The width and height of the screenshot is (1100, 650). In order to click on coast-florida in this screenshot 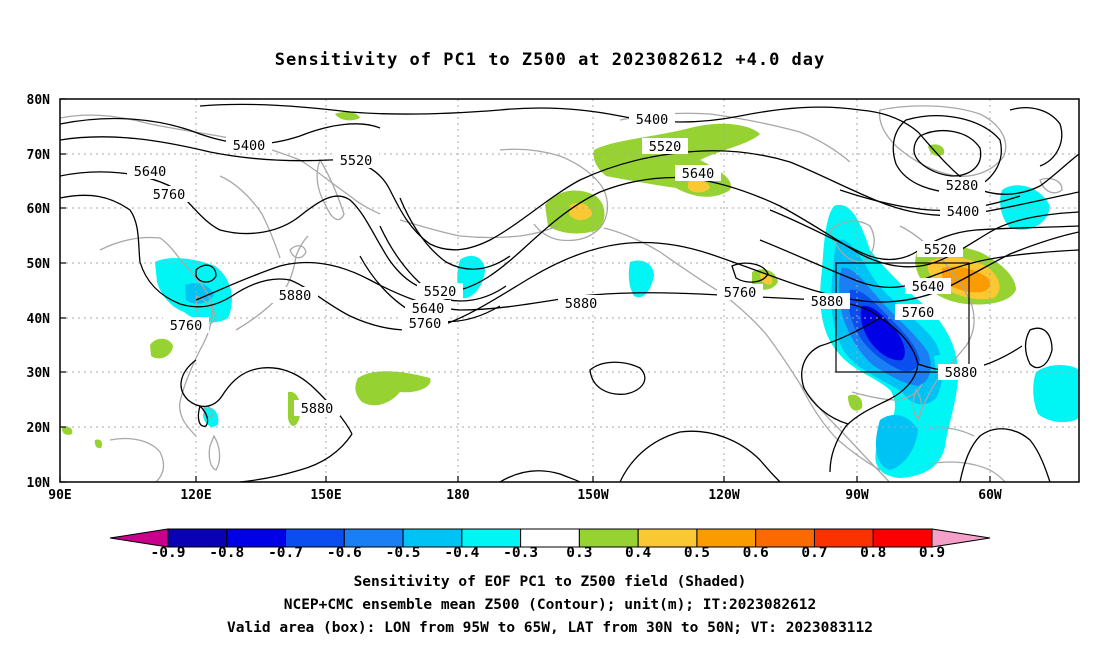, I will do `click(917, 403)`.